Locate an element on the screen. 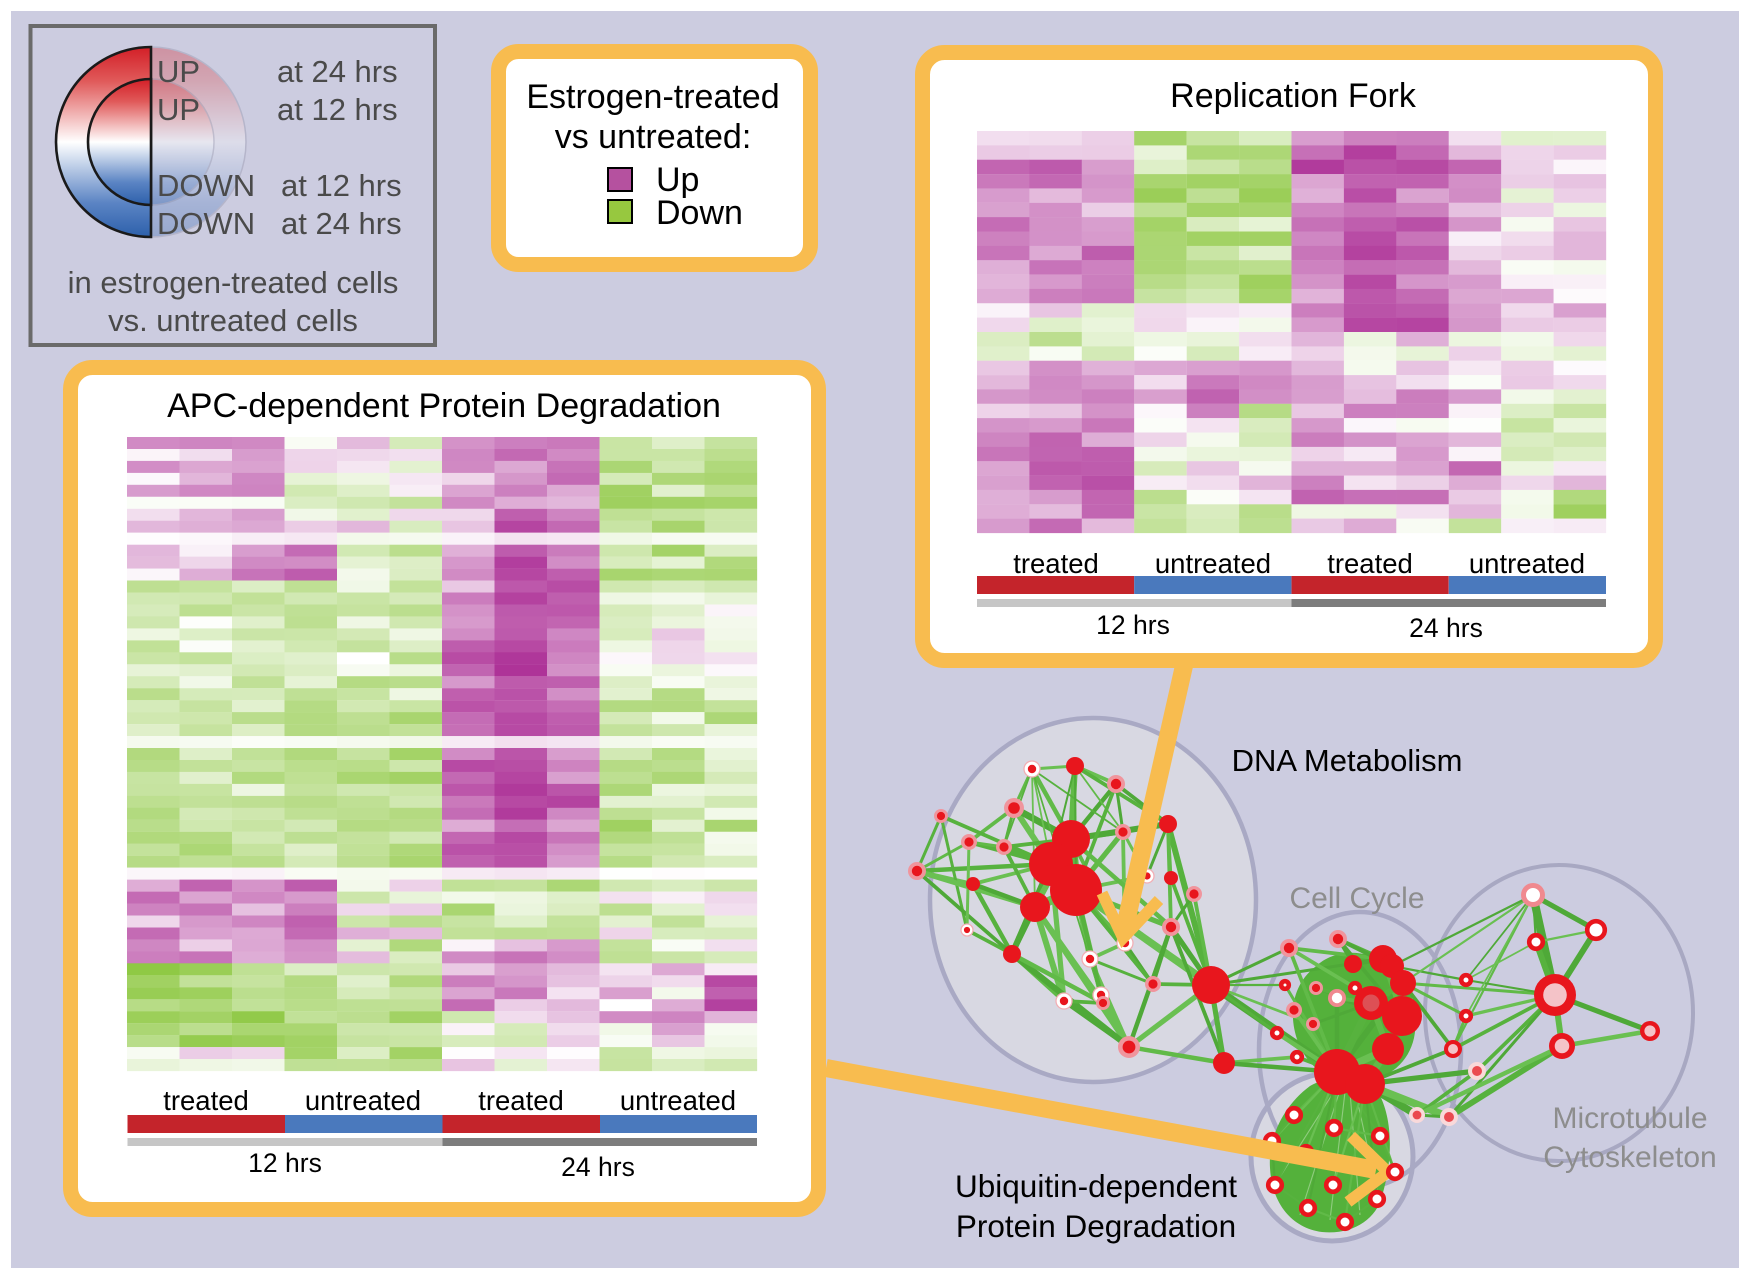 The height and width of the screenshot is (1279, 1750). svg-text: Down is located at coordinates (699, 213).